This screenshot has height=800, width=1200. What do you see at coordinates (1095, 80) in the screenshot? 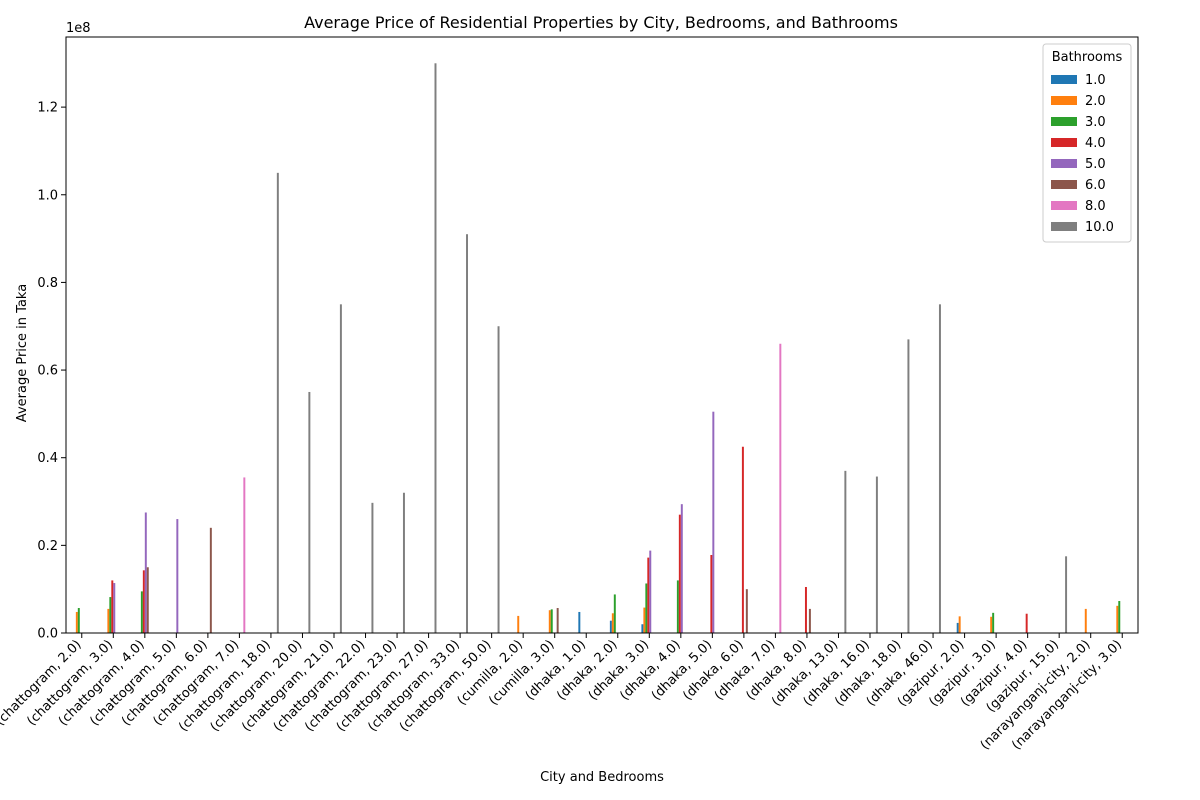
I see `legend-entry: 1.0` at bounding box center [1095, 80].